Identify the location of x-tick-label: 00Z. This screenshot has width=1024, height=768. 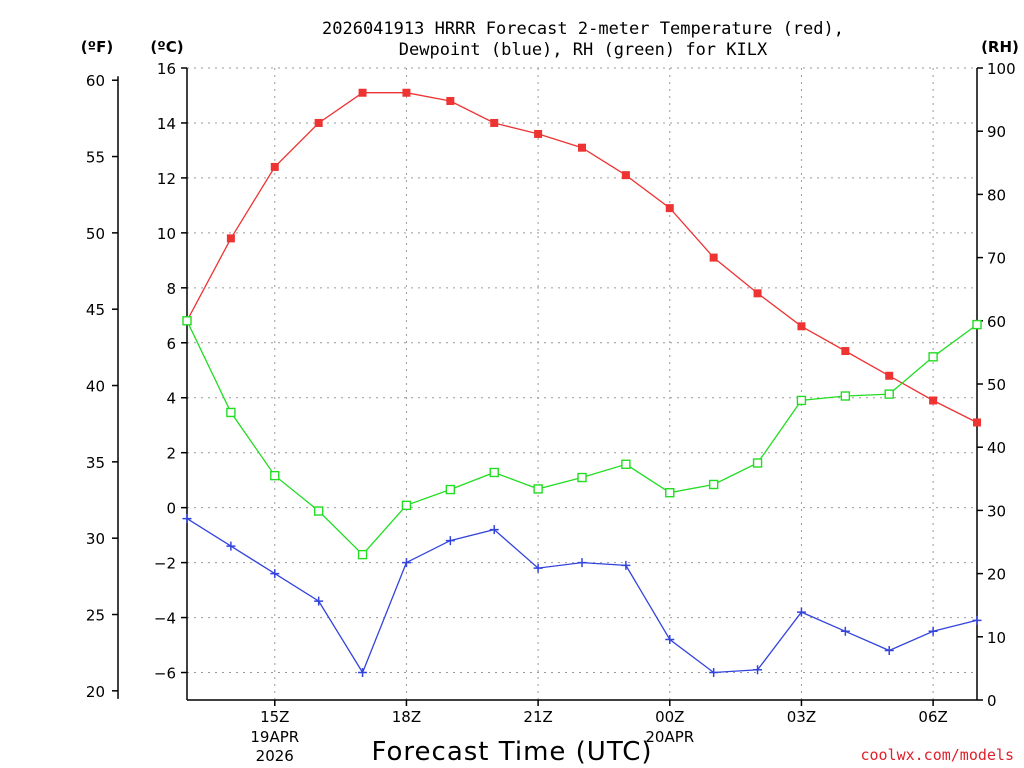
(669, 717).